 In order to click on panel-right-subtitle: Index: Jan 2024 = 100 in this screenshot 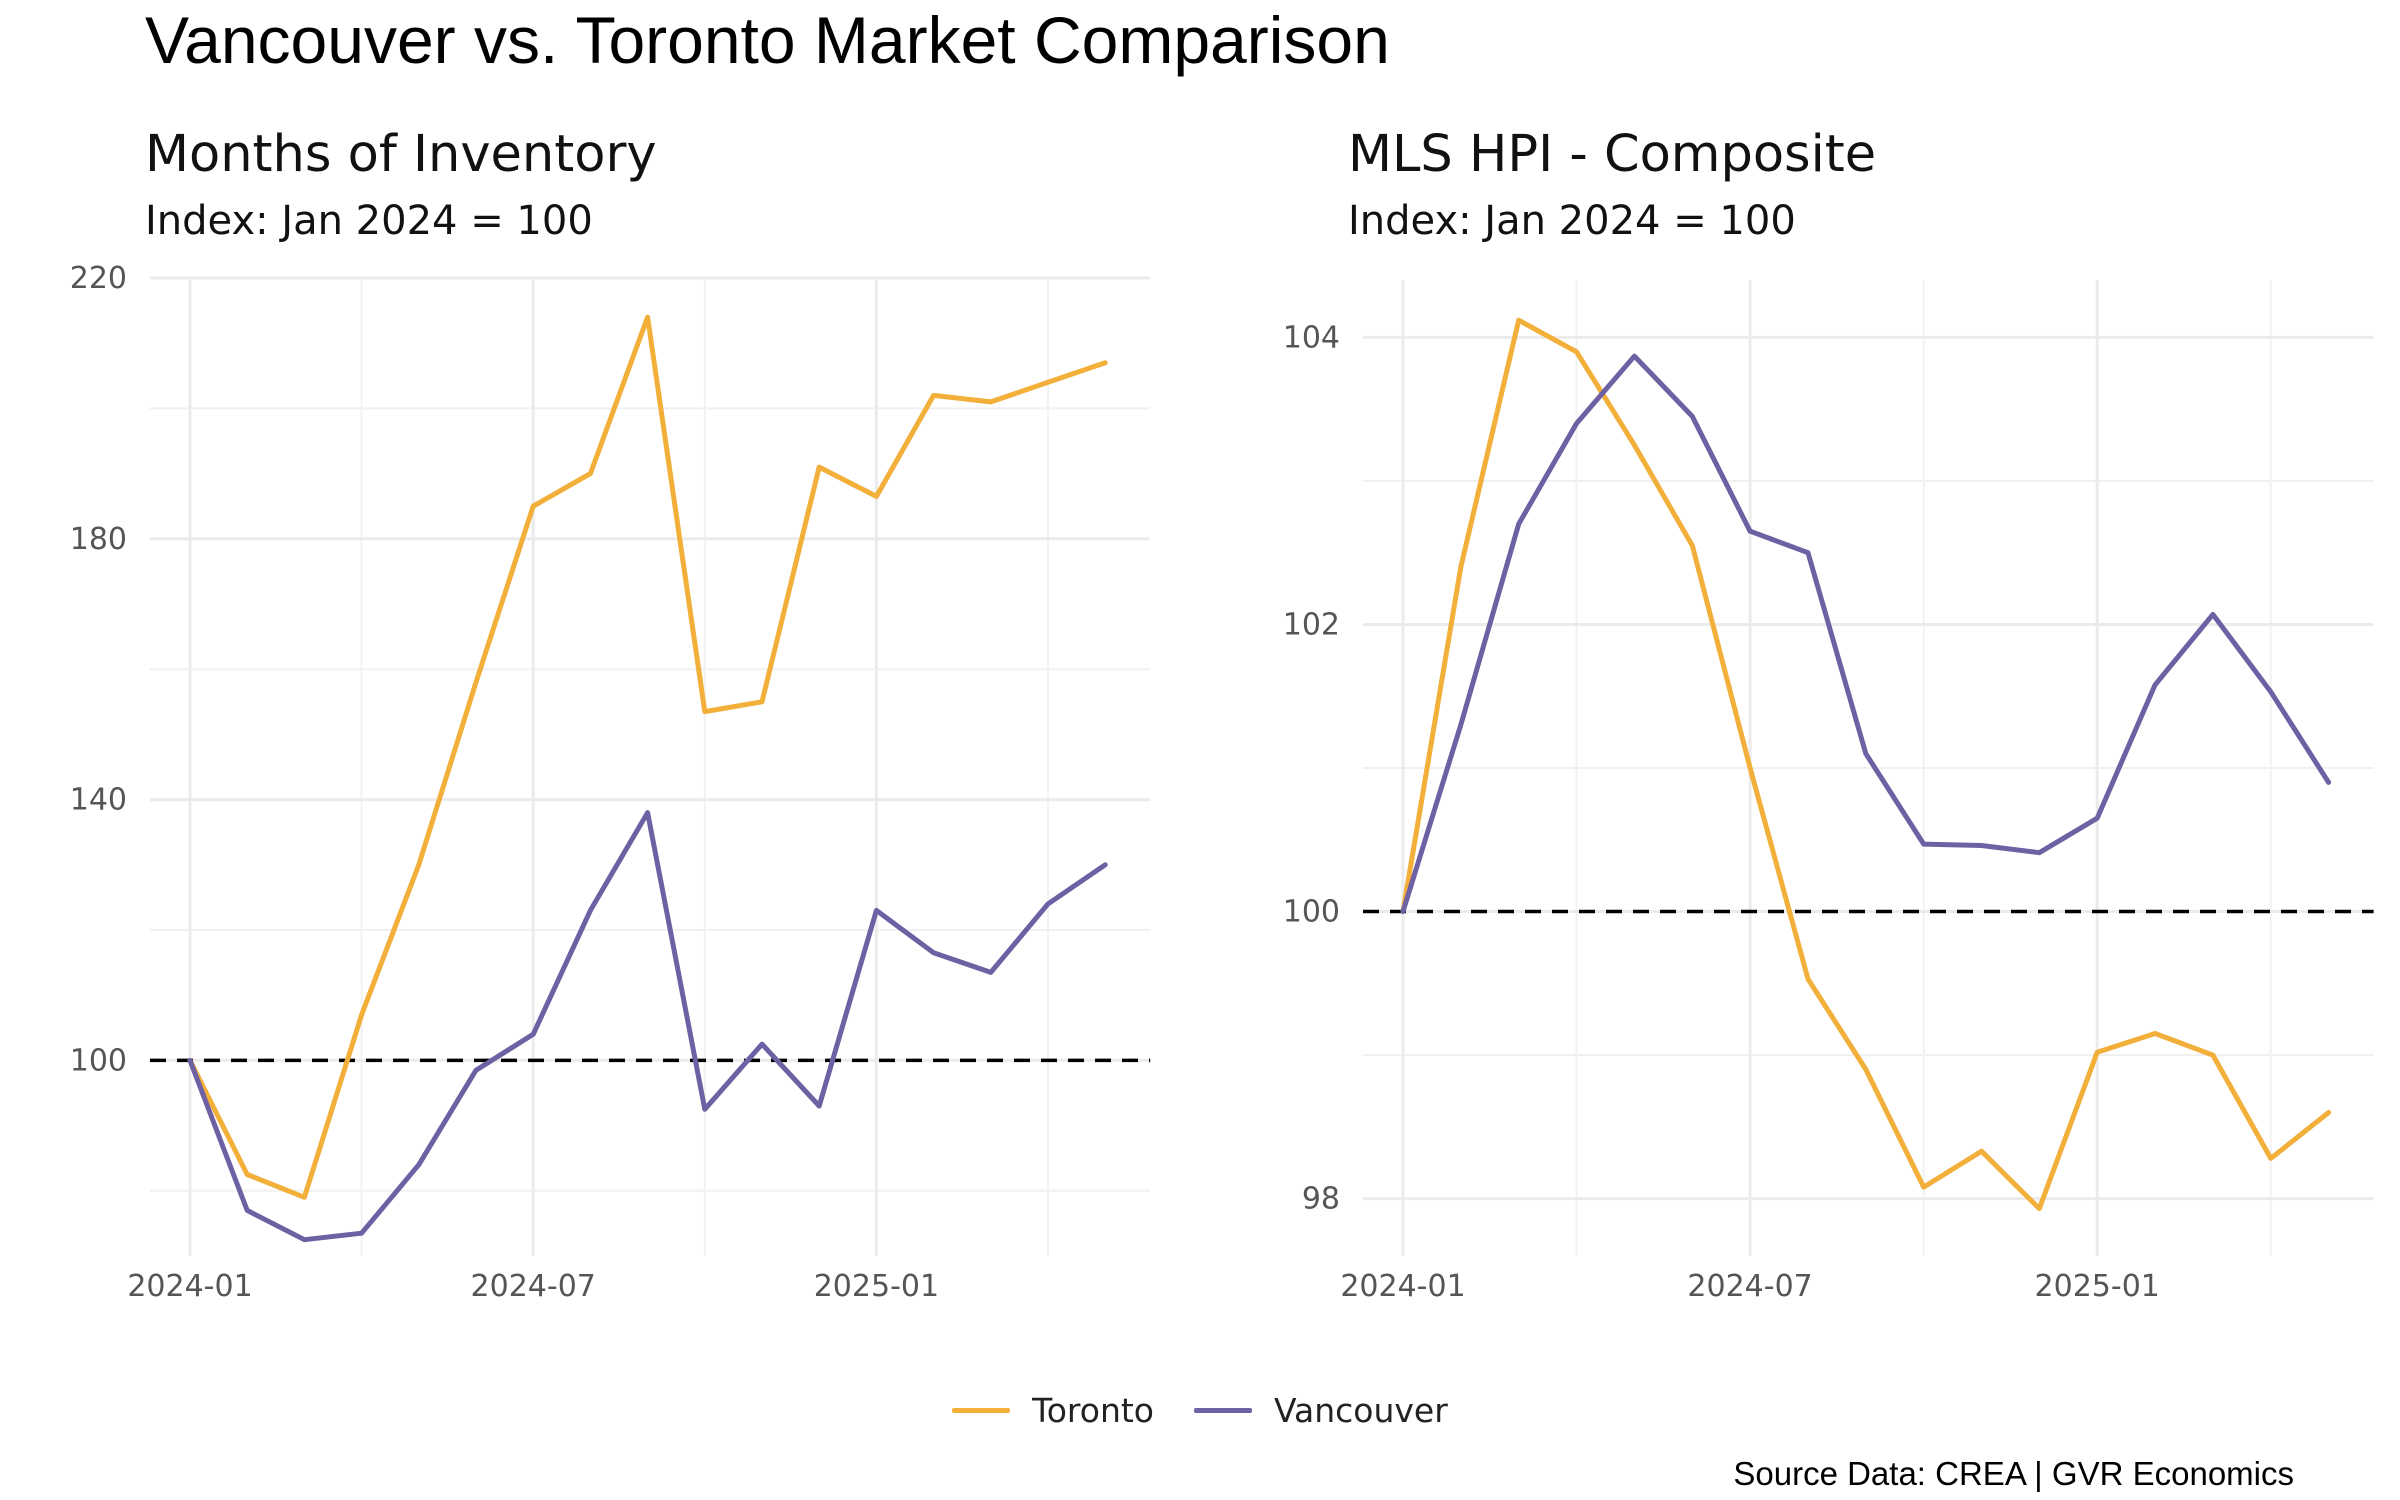, I will do `click(1572, 221)`.